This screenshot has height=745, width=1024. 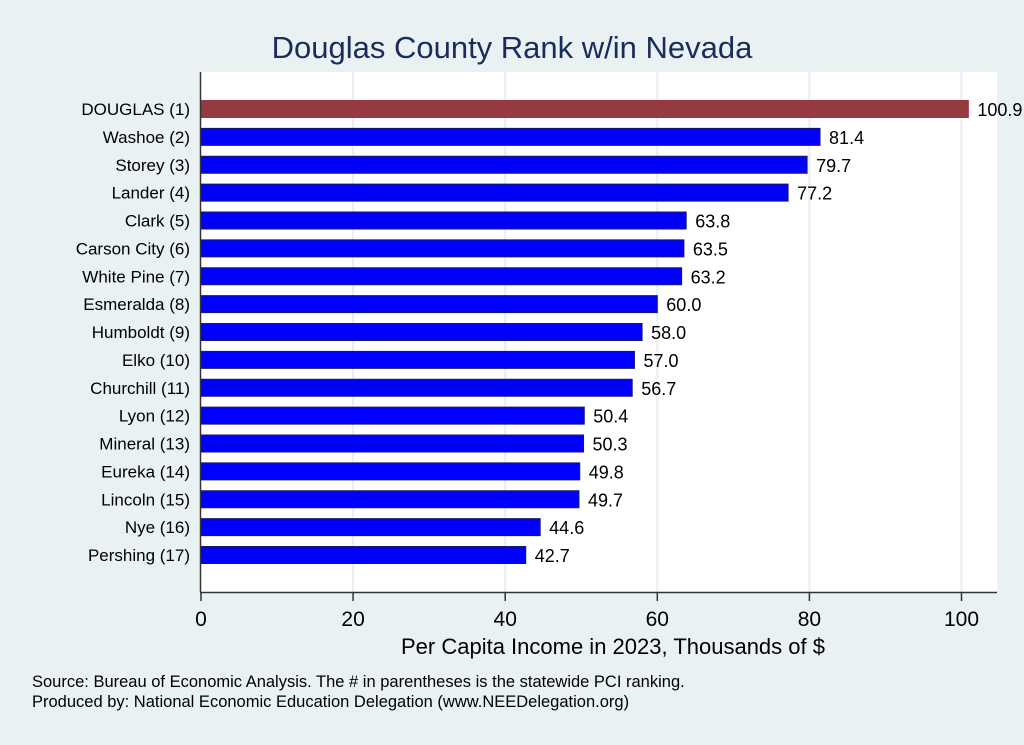 What do you see at coordinates (152, 165) in the screenshot?
I see `y-tick-label: Storey (3)` at bounding box center [152, 165].